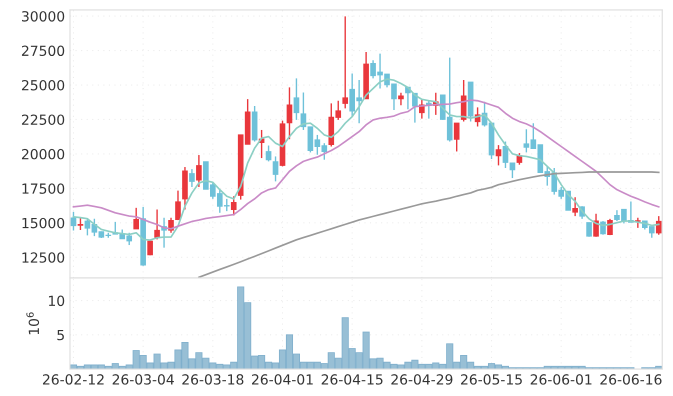 The image size is (673, 396). I want to click on y-tick-label: 25000, so click(43, 85).